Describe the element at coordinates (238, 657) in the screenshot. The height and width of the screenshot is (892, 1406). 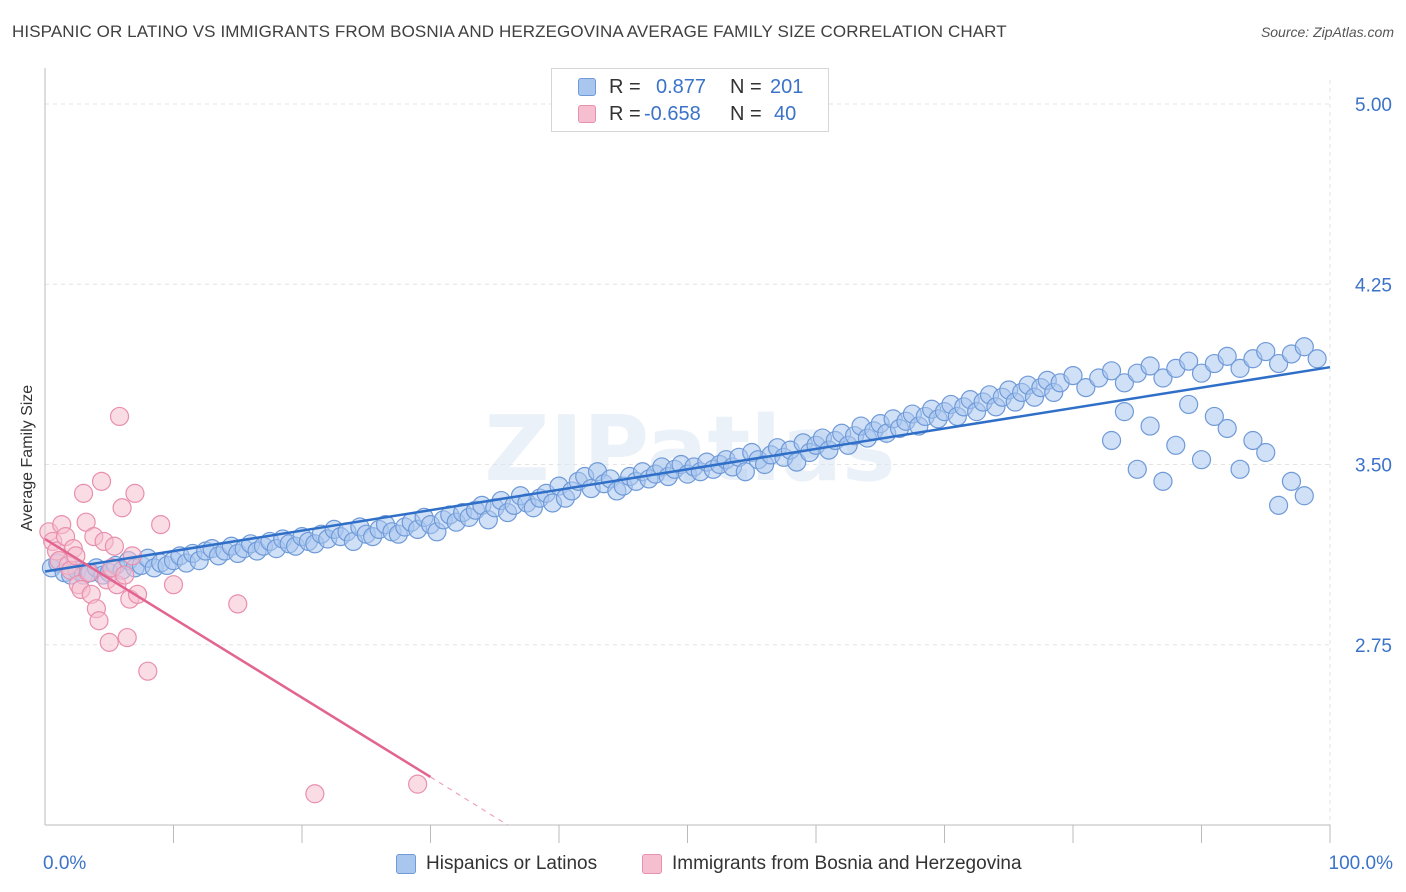
I see `trend-line-bosnia` at that location.